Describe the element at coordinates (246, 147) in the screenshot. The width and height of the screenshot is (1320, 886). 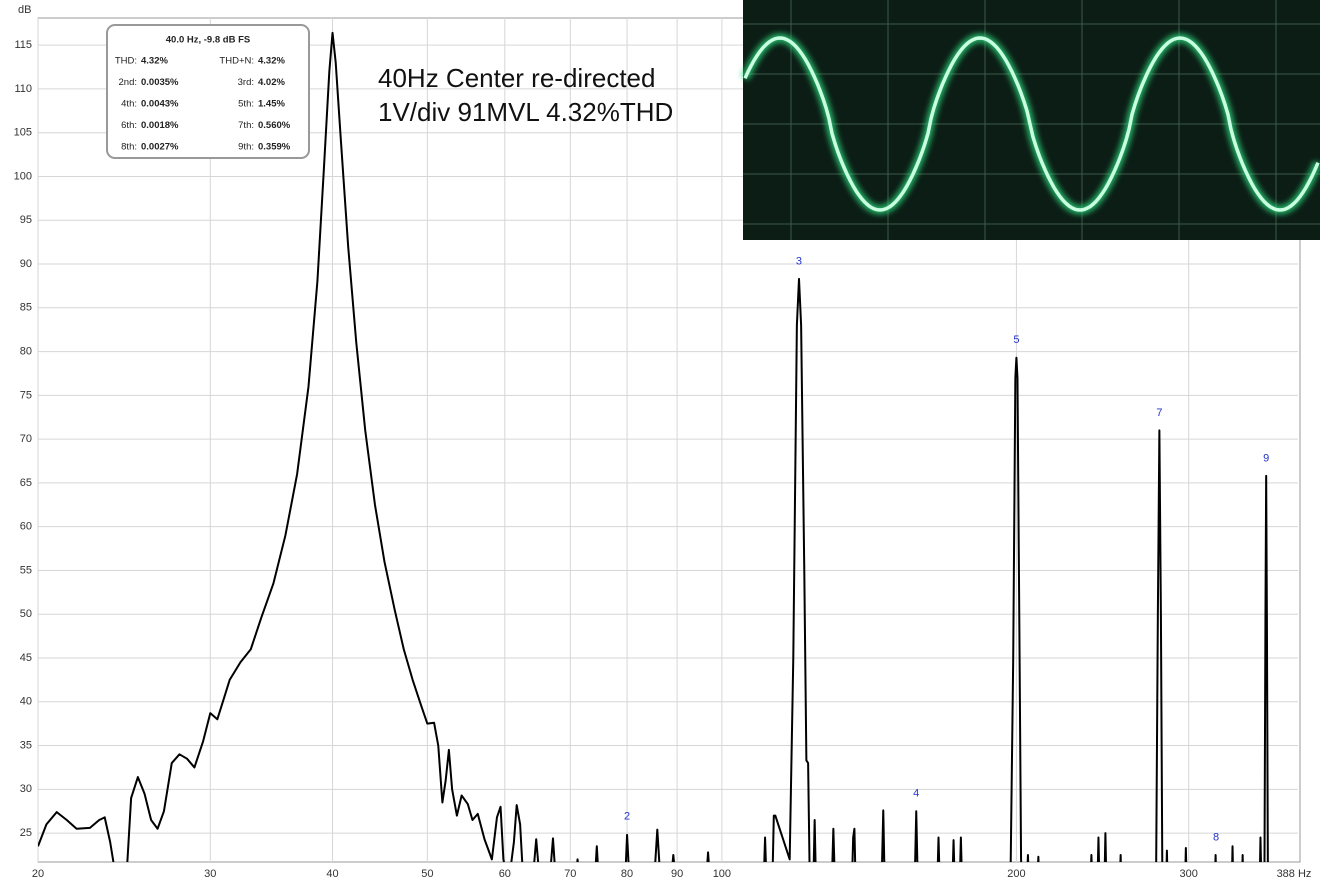
I see `thd-label: 9th:` at that location.